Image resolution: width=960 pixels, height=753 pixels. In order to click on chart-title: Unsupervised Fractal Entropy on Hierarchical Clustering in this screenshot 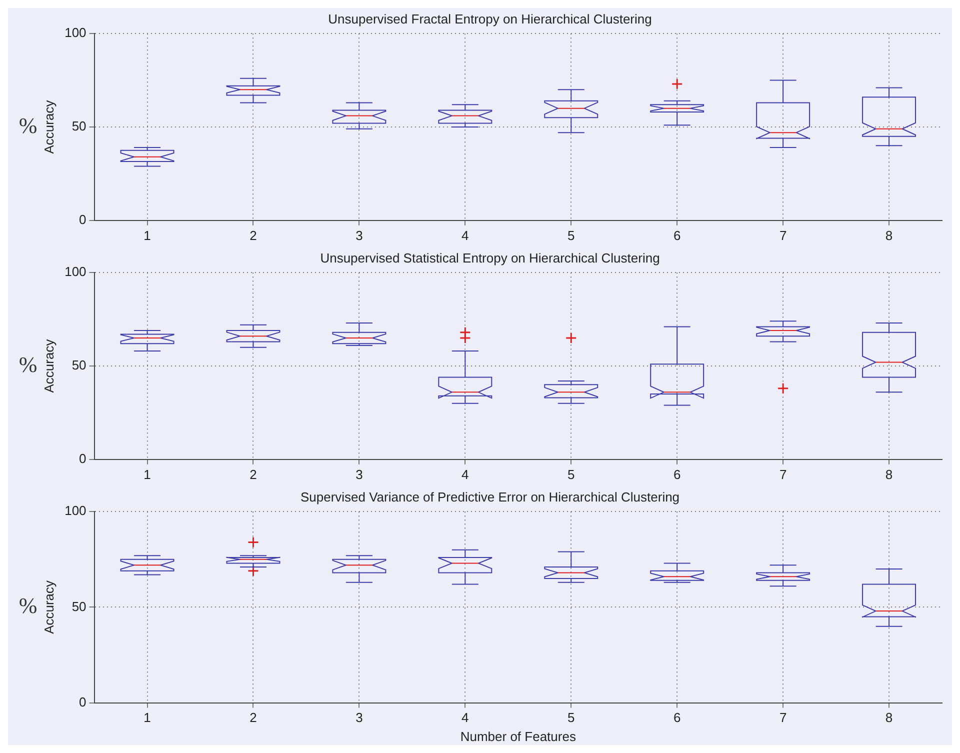, I will do `click(490, 18)`.